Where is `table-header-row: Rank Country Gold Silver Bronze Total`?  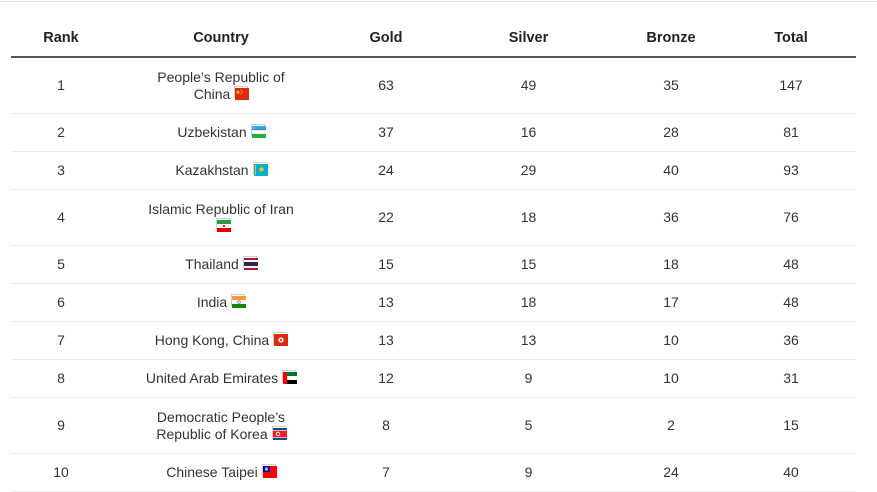 table-header-row: Rank Country Gold Silver Bronze Total is located at coordinates (433, 38).